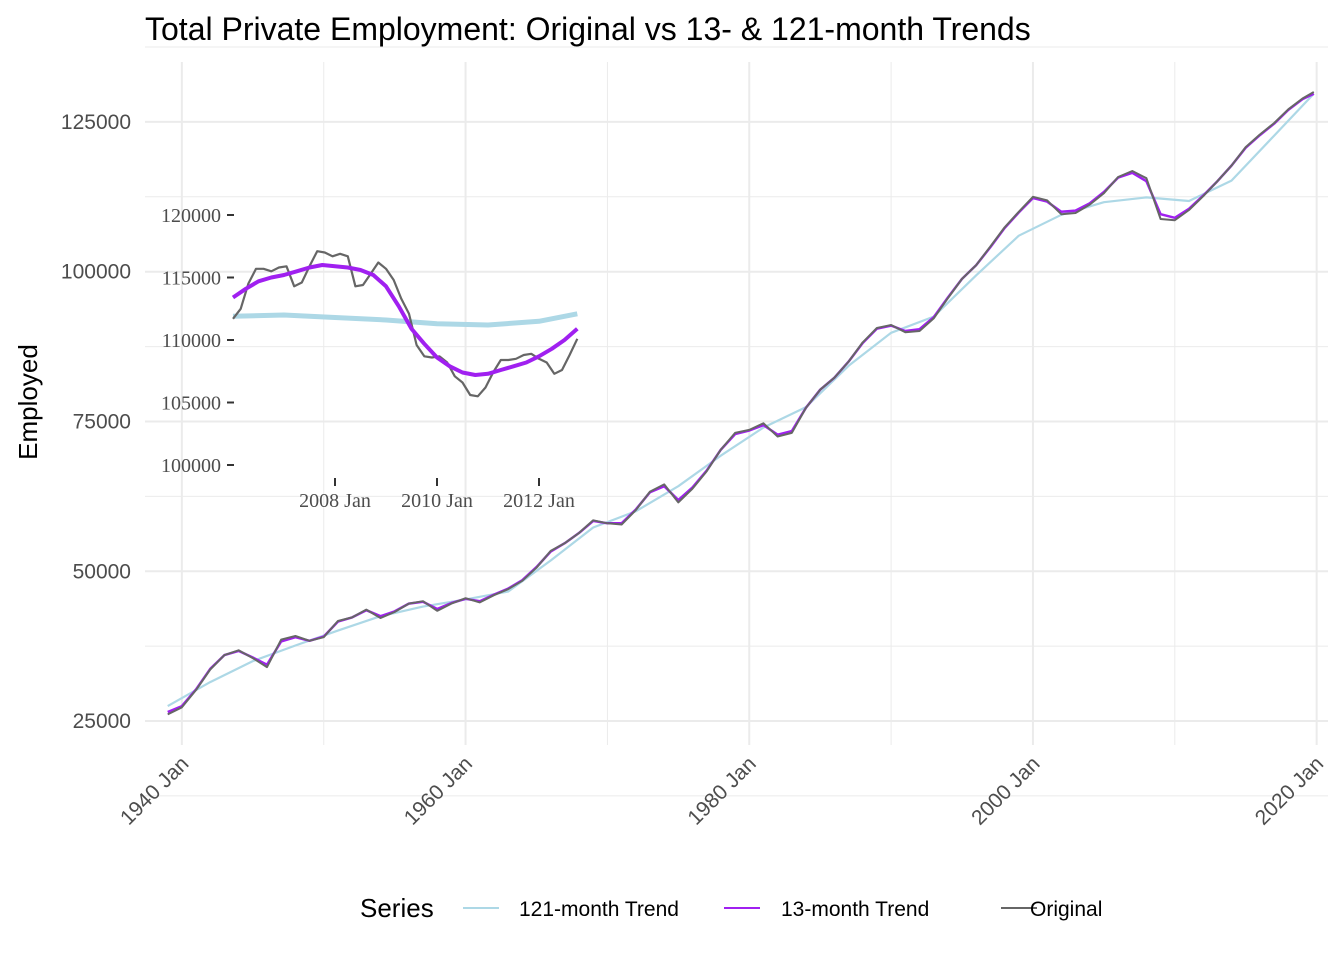 This screenshot has width=1344, height=960. I want to click on legend-title: Series, so click(397, 908).